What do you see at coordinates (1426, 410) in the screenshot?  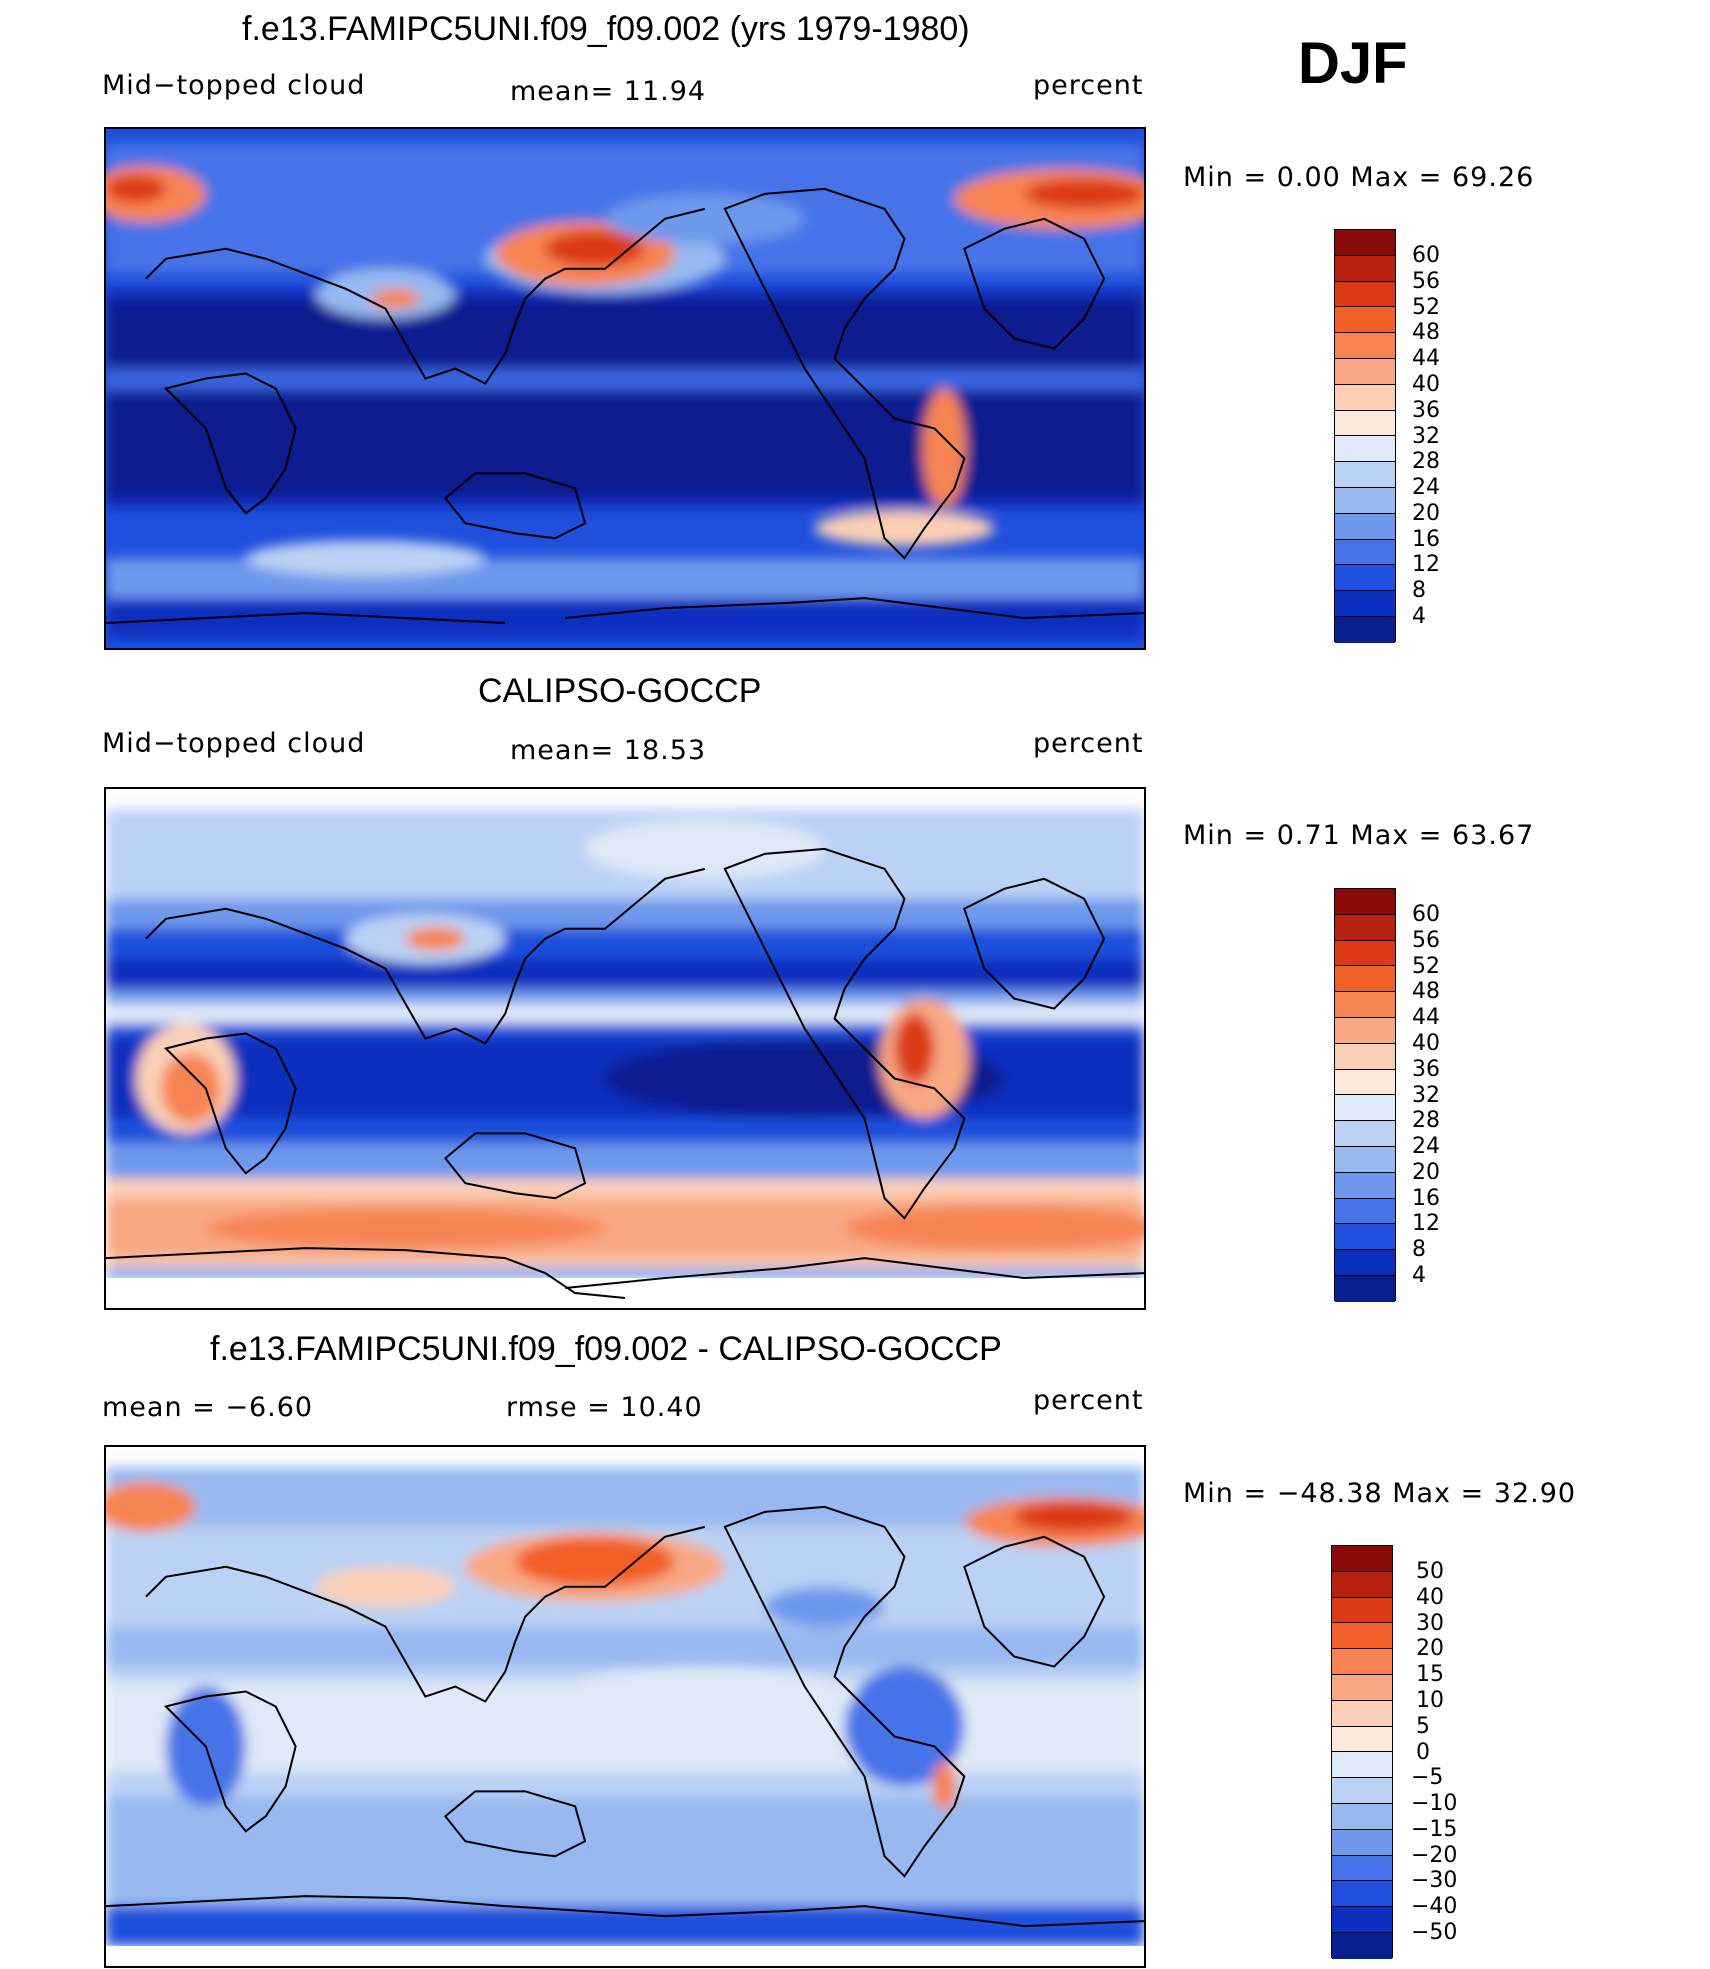 I see `panel1-cb-label: 36` at bounding box center [1426, 410].